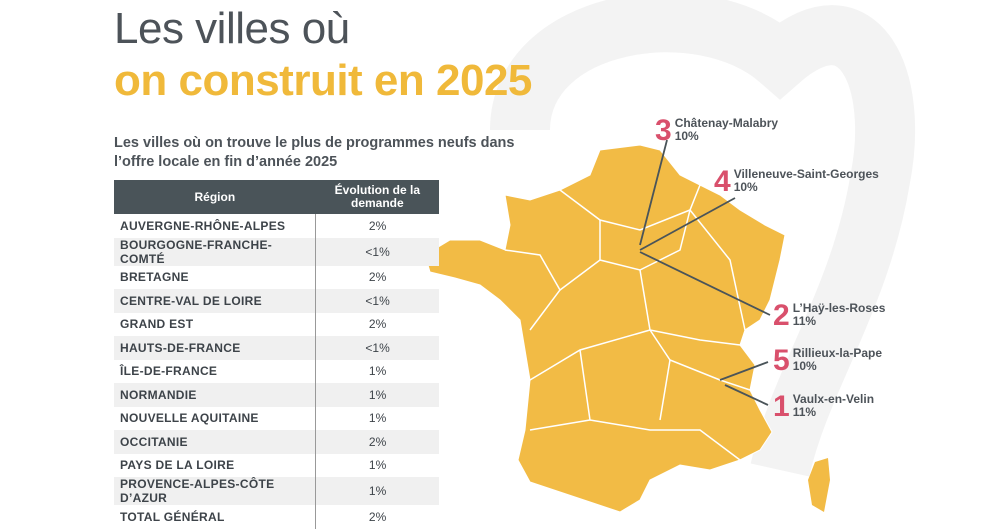 Image resolution: width=998 pixels, height=529 pixels. Describe the element at coordinates (833, 399) in the screenshot. I see `city-name: Vaulx-en-Velin` at that location.